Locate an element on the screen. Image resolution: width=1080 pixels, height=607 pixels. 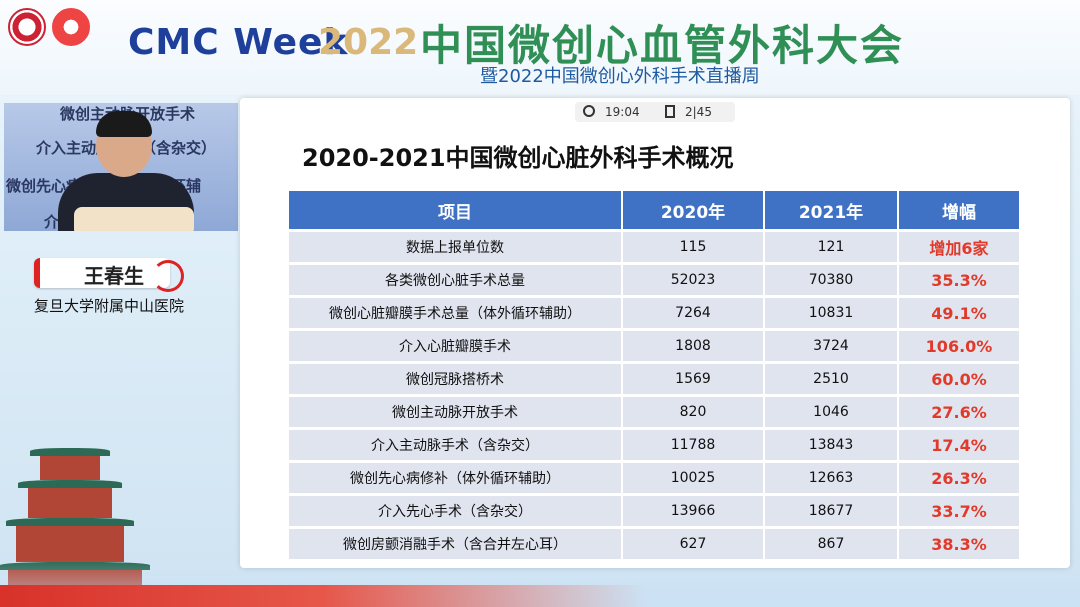
table-cell: 介入主动脉手术（含杂交） is located at coordinates (456, 445).